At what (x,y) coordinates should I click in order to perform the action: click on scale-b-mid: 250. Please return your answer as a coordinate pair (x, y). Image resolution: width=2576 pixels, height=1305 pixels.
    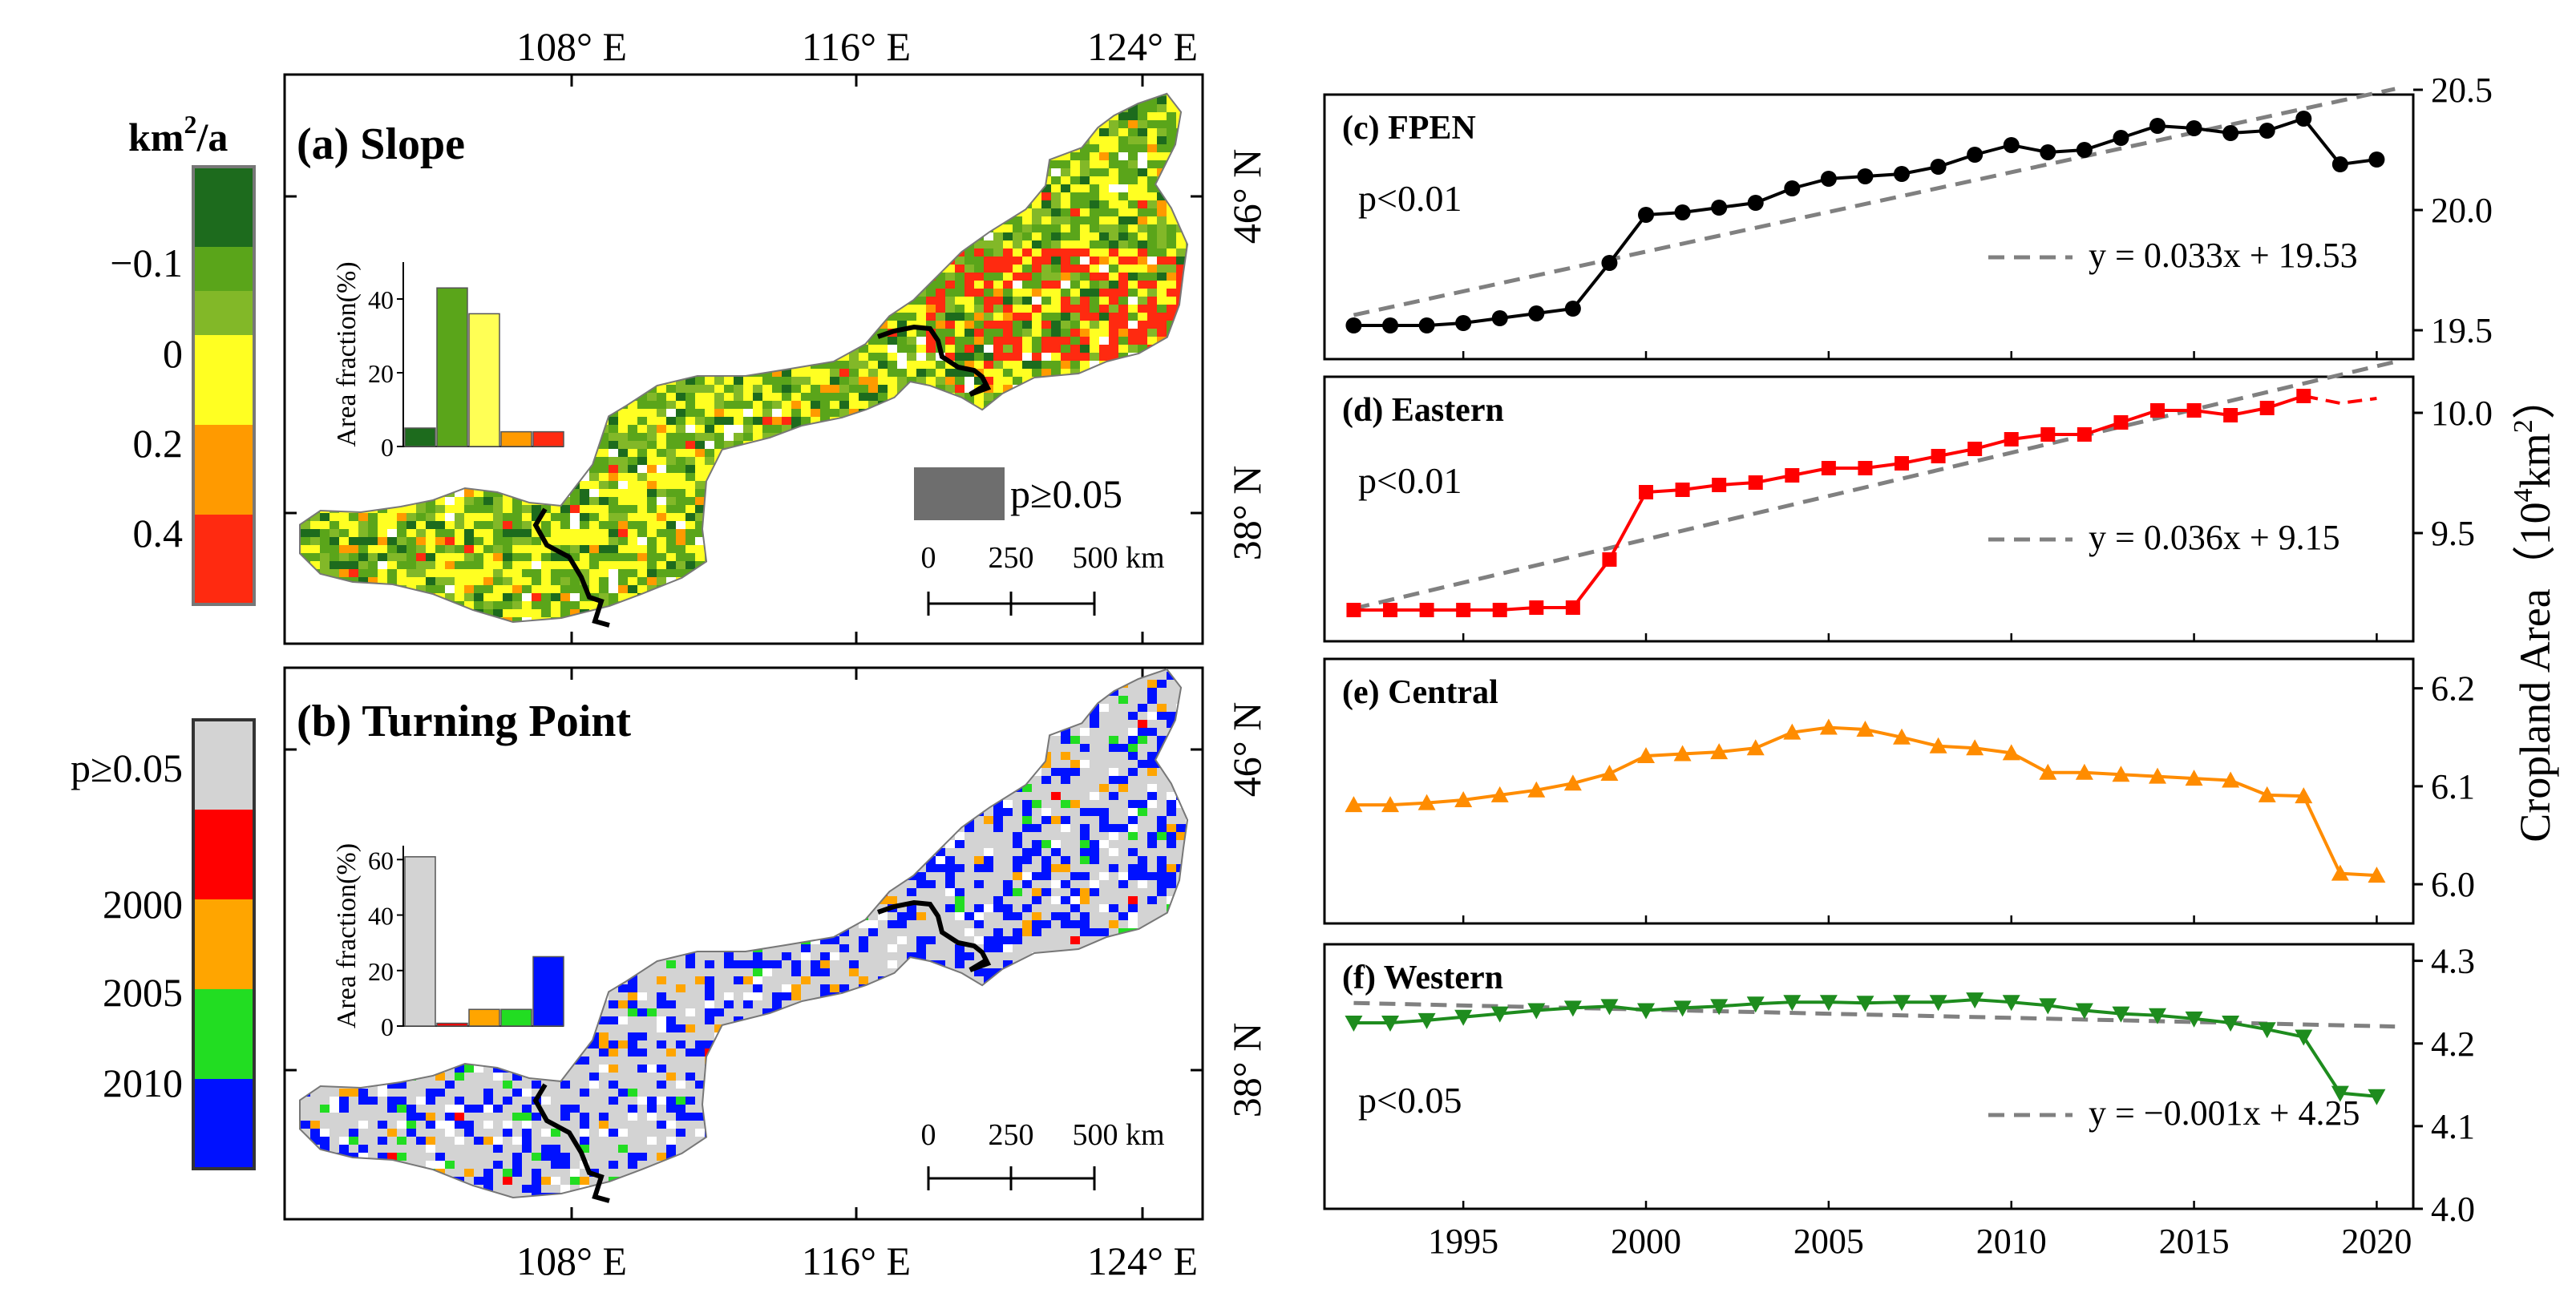
    Looking at the image, I should click on (1011, 1135).